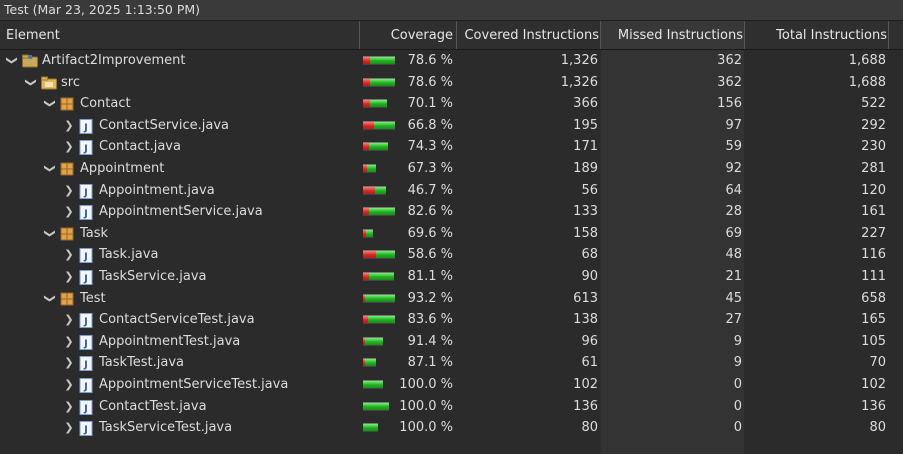 This screenshot has height=454, width=903. What do you see at coordinates (531, 35) in the screenshot?
I see `column-header-covered: Covered Instructions` at bounding box center [531, 35].